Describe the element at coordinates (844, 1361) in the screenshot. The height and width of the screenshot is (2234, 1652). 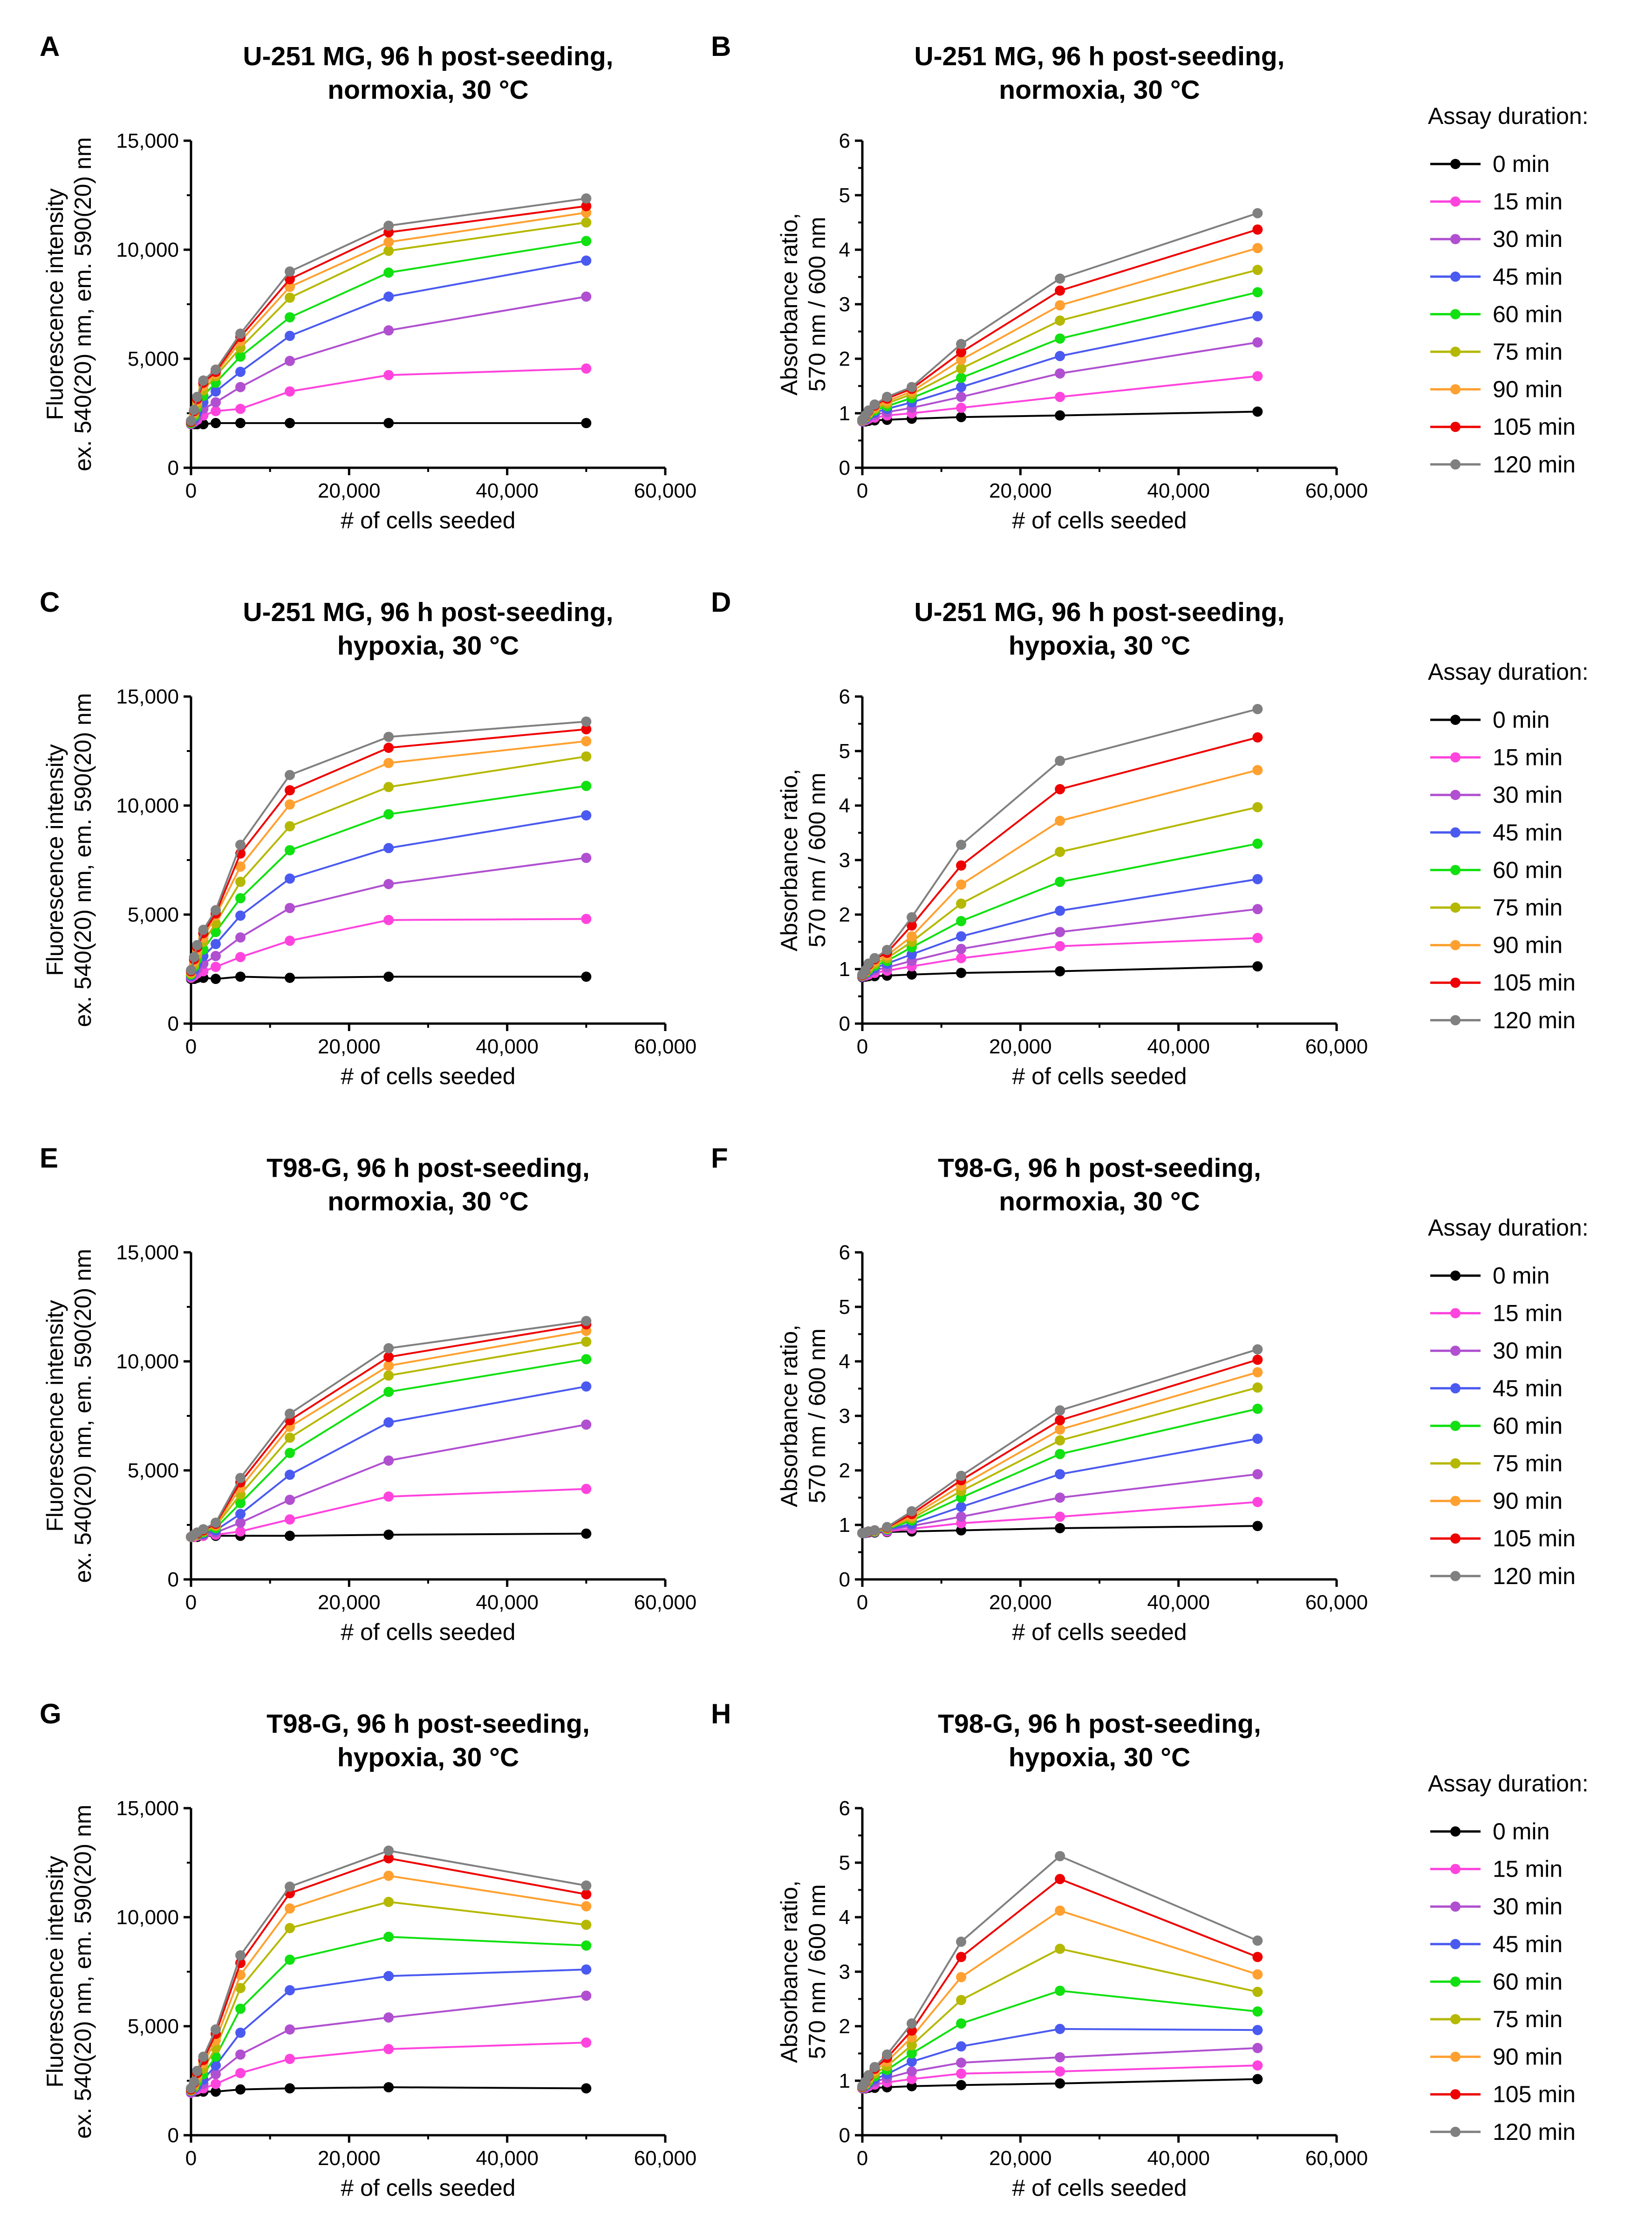
I see `y-tick-label: 4` at that location.